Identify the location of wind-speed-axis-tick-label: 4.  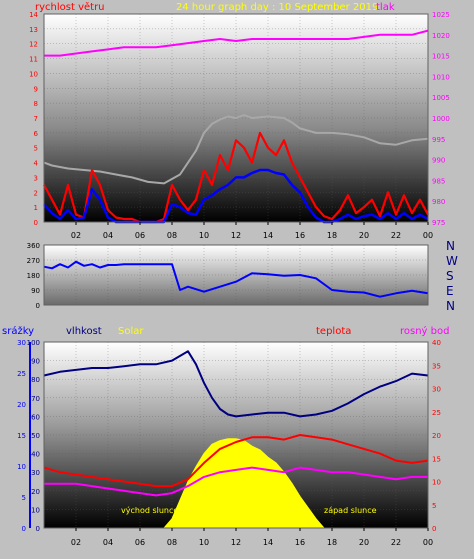
(36, 164).